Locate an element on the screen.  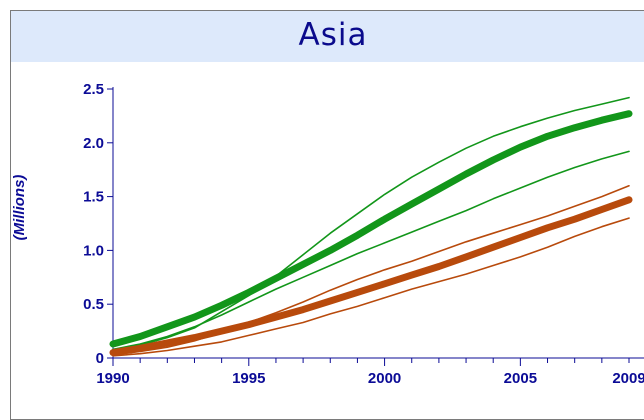
y-axis-label: (Millions) is located at coordinates (19, 208).